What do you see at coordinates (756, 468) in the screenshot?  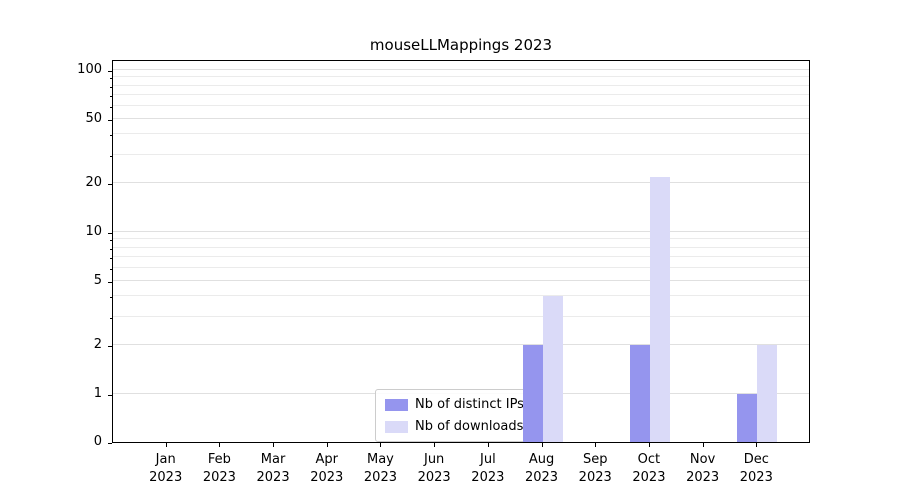 I see `x-tick-label: Dec 2023` at bounding box center [756, 468].